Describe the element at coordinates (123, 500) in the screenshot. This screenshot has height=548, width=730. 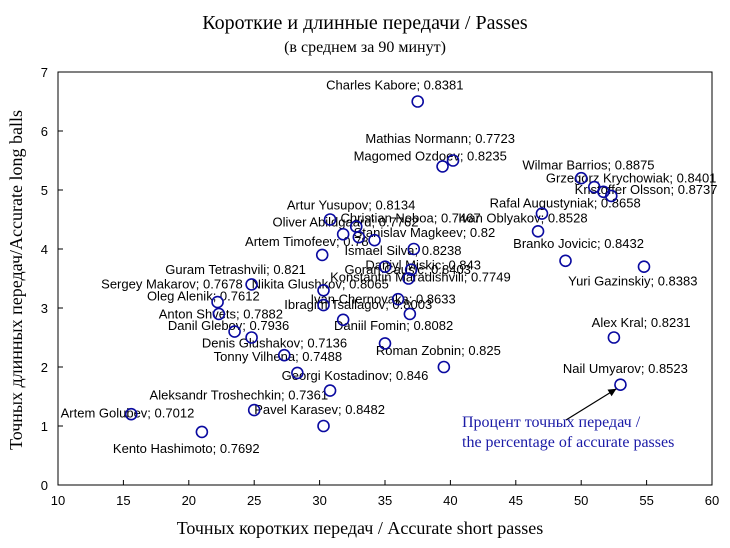
I see `x-tick-label: 15` at that location.